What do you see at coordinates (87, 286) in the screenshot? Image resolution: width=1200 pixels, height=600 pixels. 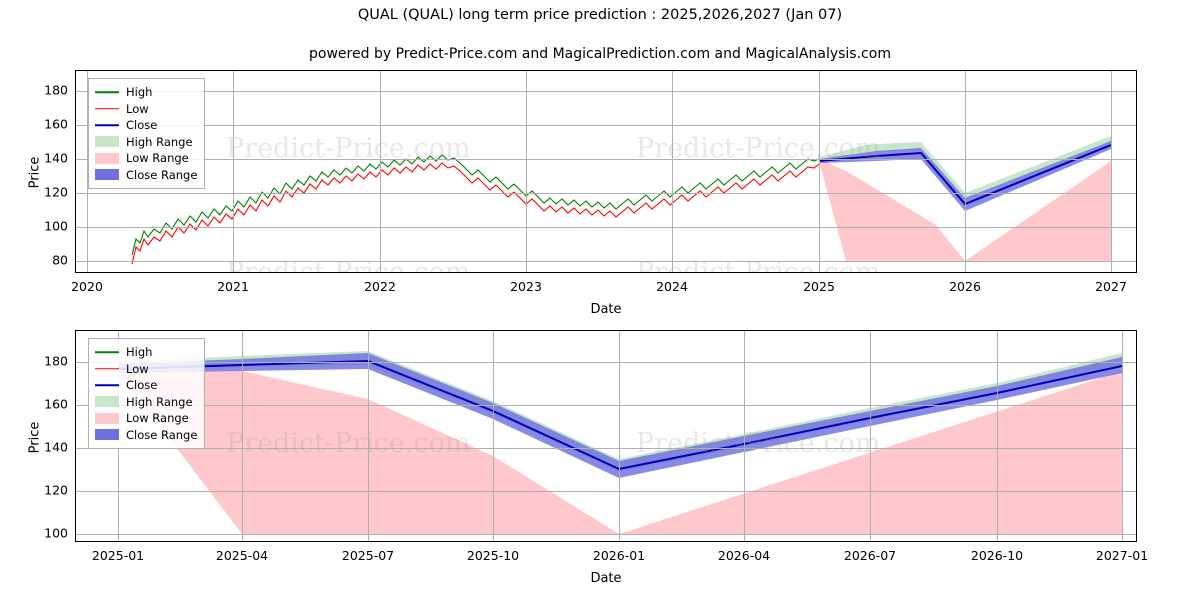 I see `x-tick-top: 2020` at bounding box center [87, 286].